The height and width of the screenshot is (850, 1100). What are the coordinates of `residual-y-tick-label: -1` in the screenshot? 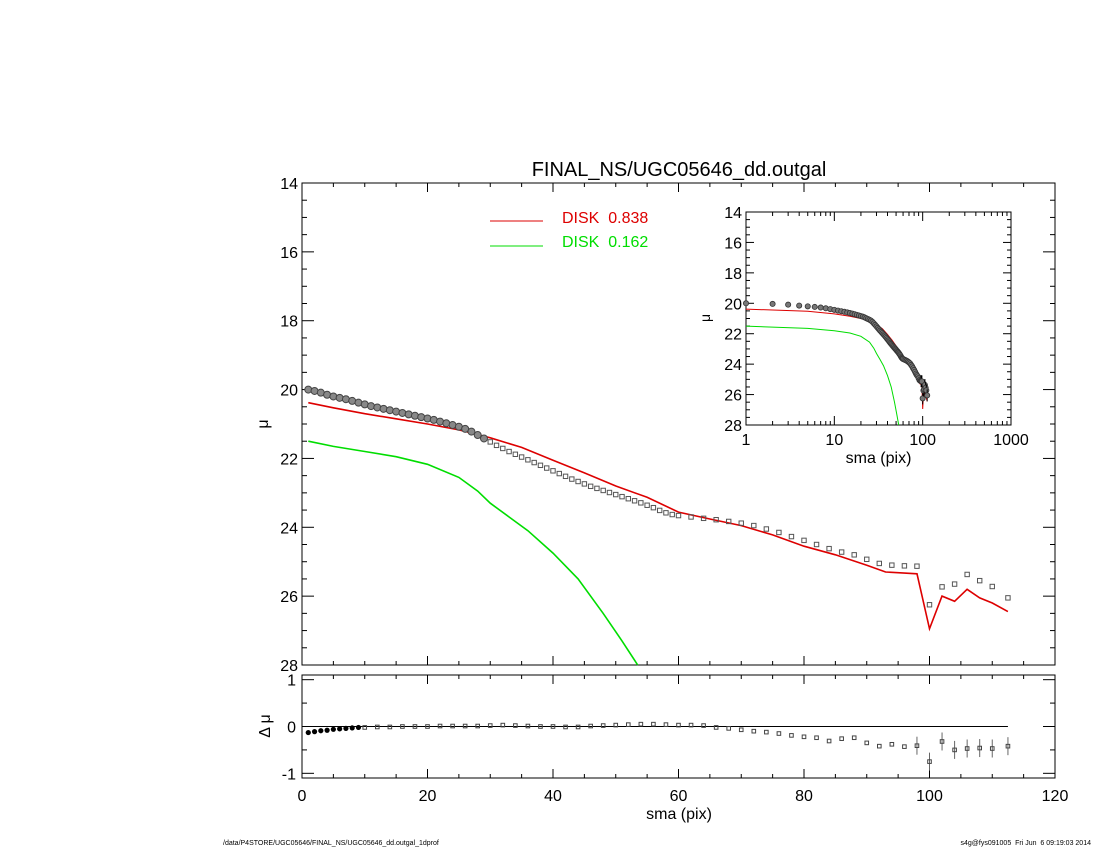 It's located at (289, 774).